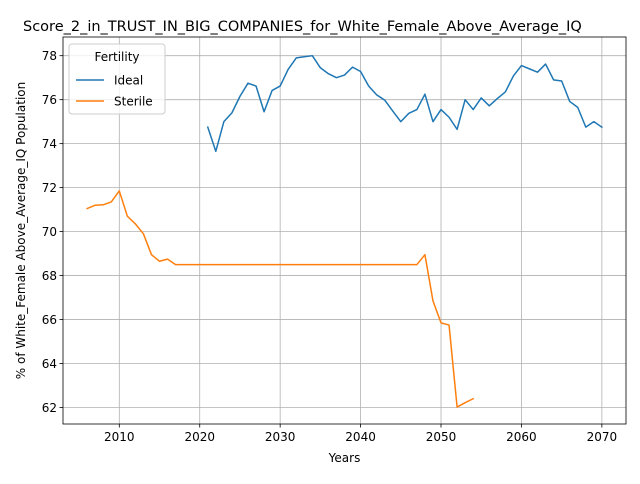  I want to click on y-tick-label: 64, so click(49, 364).